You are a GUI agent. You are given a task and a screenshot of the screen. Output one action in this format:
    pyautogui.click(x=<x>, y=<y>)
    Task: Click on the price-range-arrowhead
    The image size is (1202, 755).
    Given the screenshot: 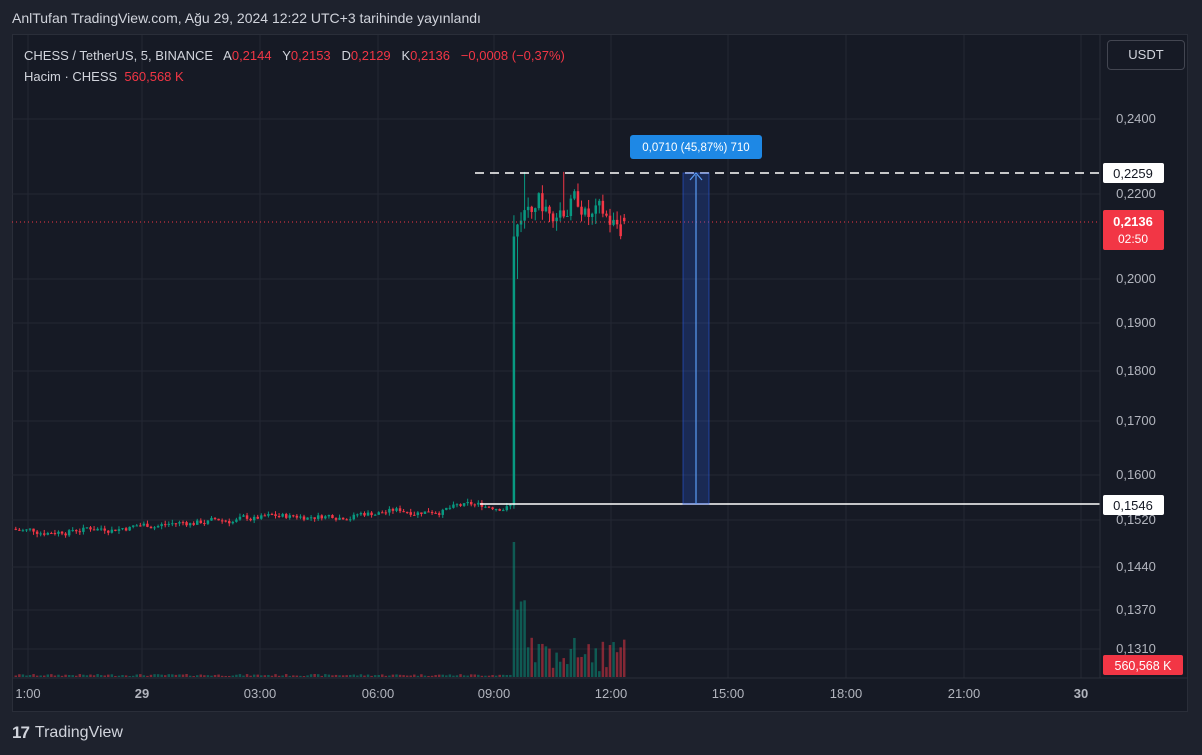 What is the action you would take?
    pyautogui.click(x=696, y=176)
    